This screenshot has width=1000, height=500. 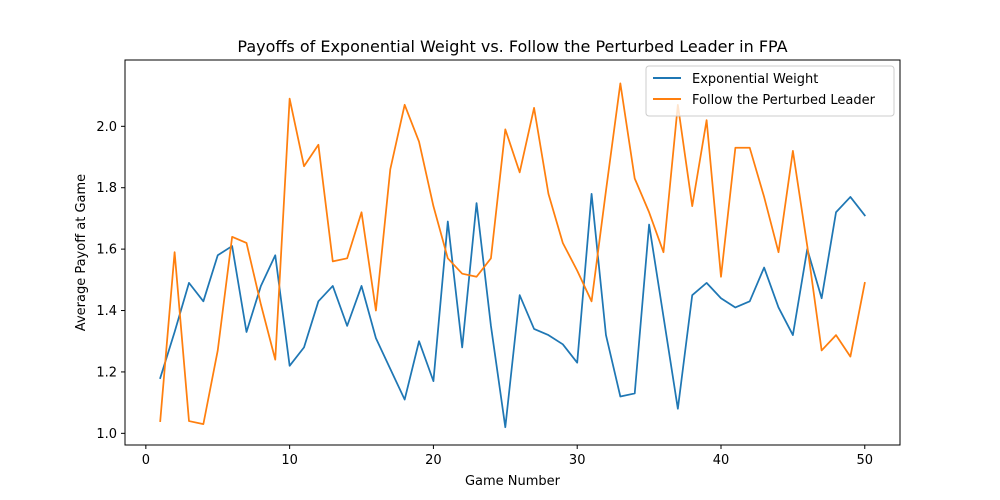 What do you see at coordinates (106, 188) in the screenshot?
I see `y-tick-label: 1.8` at bounding box center [106, 188].